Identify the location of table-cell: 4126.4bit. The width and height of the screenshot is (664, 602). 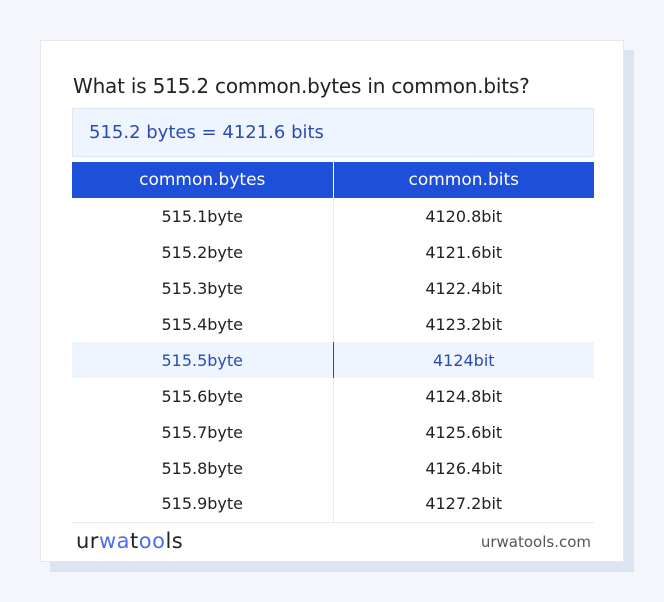
(464, 468).